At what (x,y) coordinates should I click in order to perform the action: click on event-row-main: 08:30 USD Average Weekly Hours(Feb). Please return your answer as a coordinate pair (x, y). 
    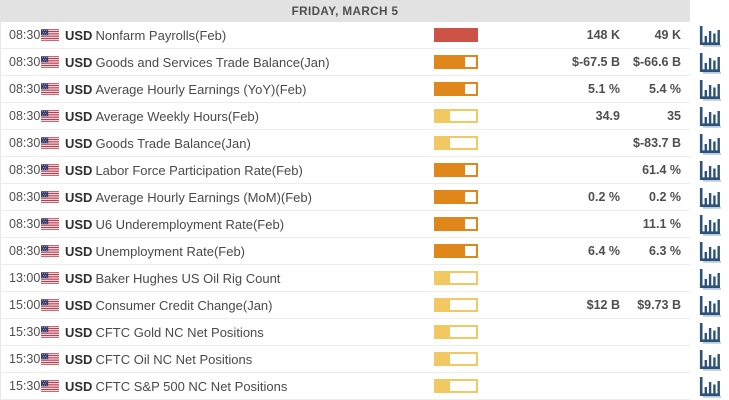
    Looking at the image, I should click on (345, 116).